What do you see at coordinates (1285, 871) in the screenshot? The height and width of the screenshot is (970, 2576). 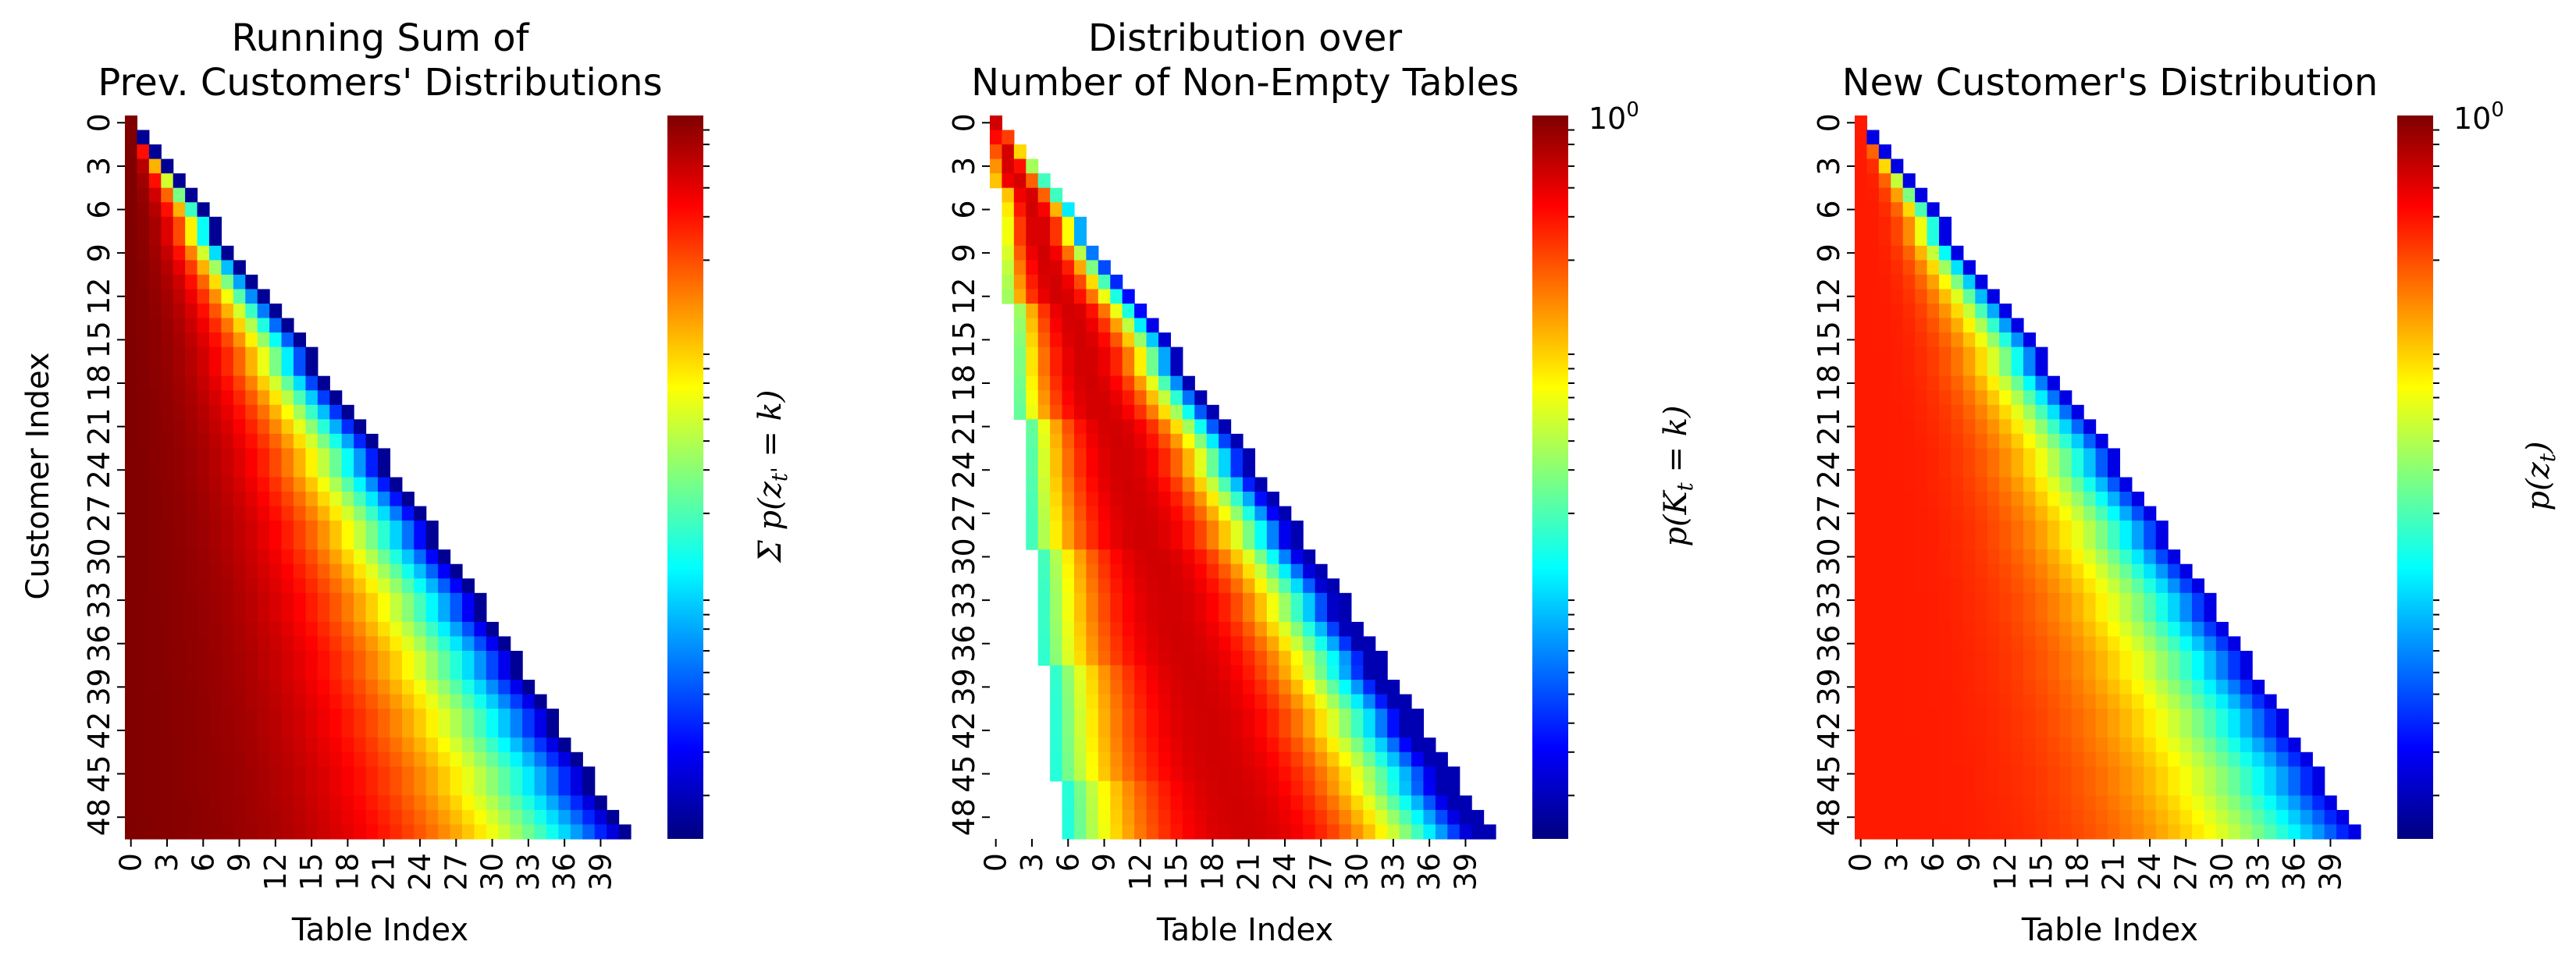 I see `x-tick-label: 24` at bounding box center [1285, 871].